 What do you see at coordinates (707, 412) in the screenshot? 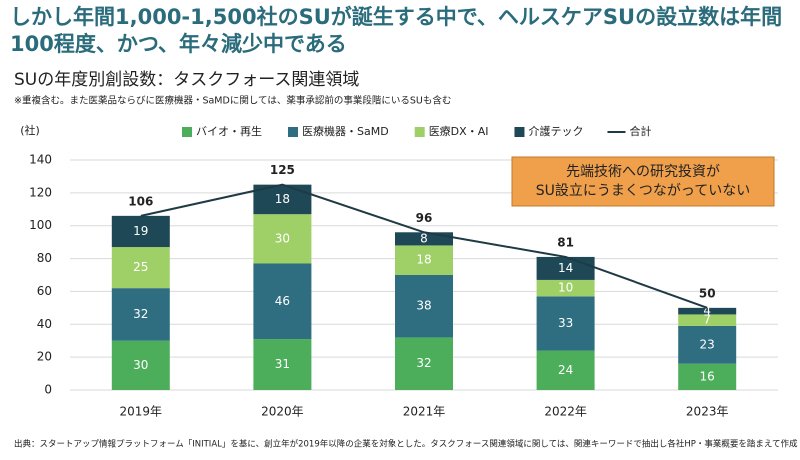
I see `x-tick-label: 2023年` at bounding box center [707, 412].